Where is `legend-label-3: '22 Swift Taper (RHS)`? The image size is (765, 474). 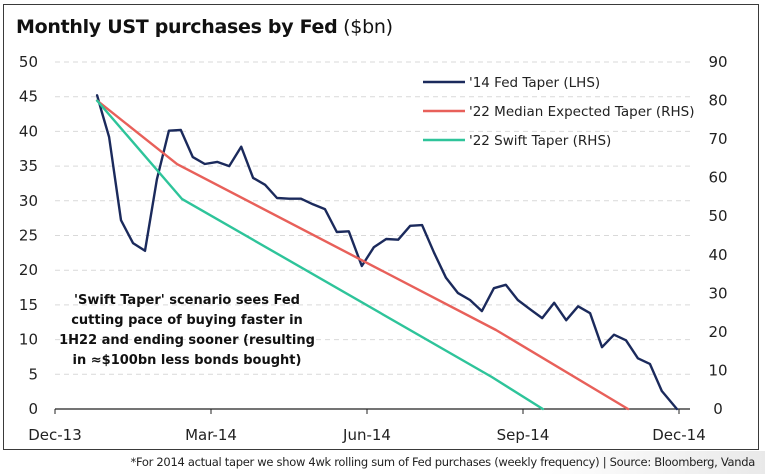 legend-label-3: '22 Swift Taper (RHS) is located at coordinates (540, 141).